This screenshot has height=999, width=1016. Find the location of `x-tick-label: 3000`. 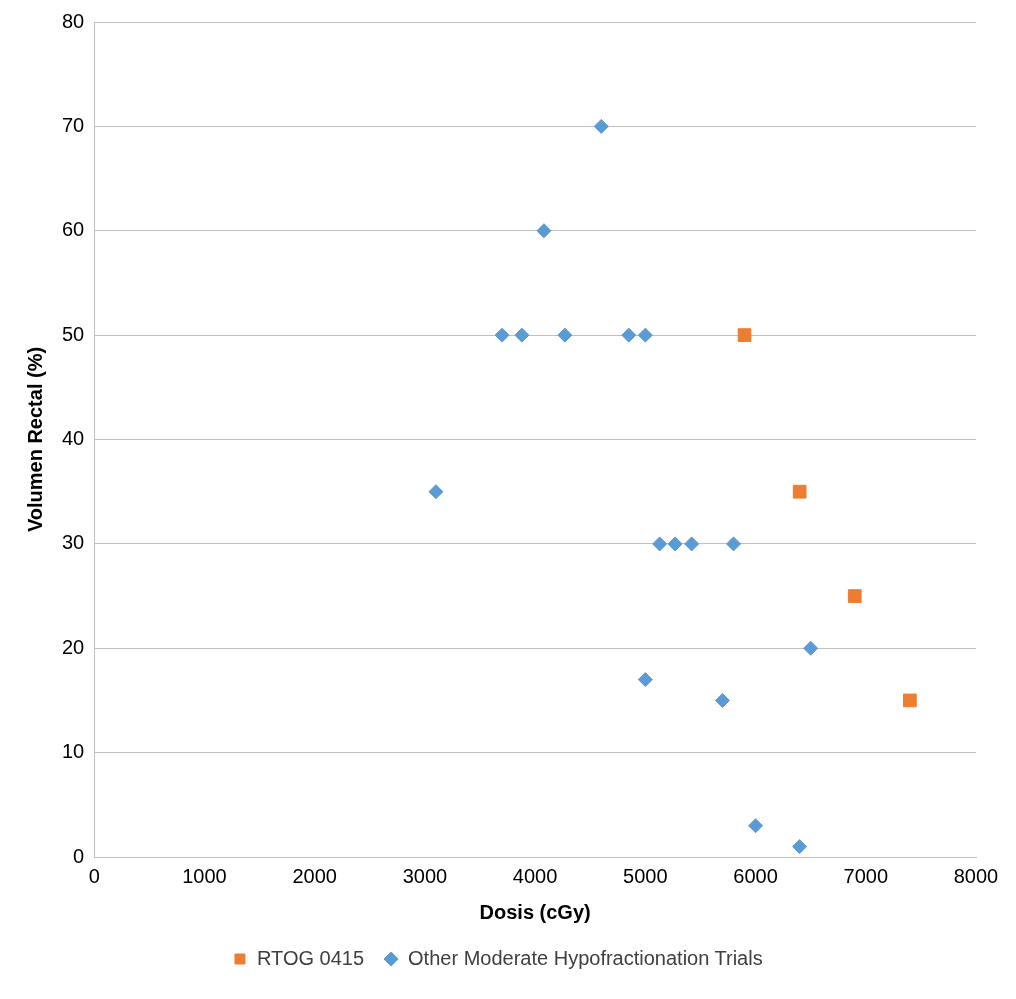

x-tick-label: 3000 is located at coordinates (425, 875).